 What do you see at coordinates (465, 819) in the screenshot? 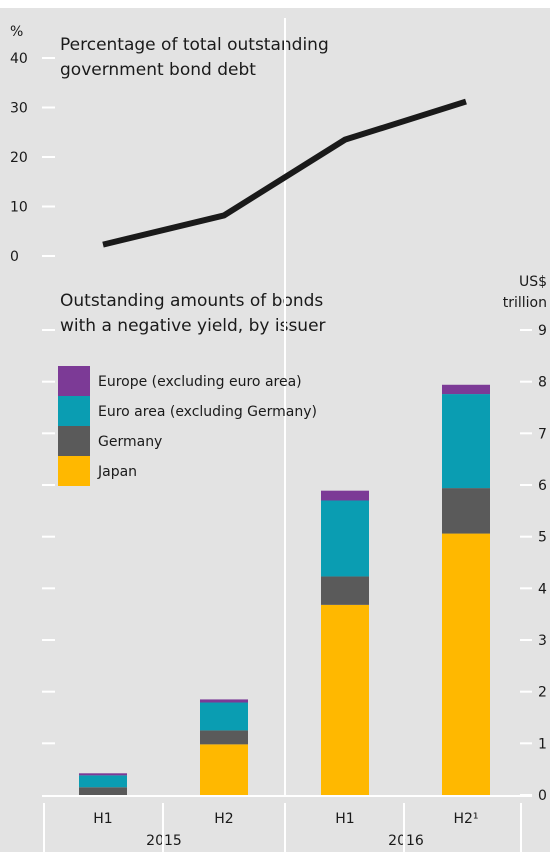
I see `x-category-label-3: H2¹` at bounding box center [465, 819].